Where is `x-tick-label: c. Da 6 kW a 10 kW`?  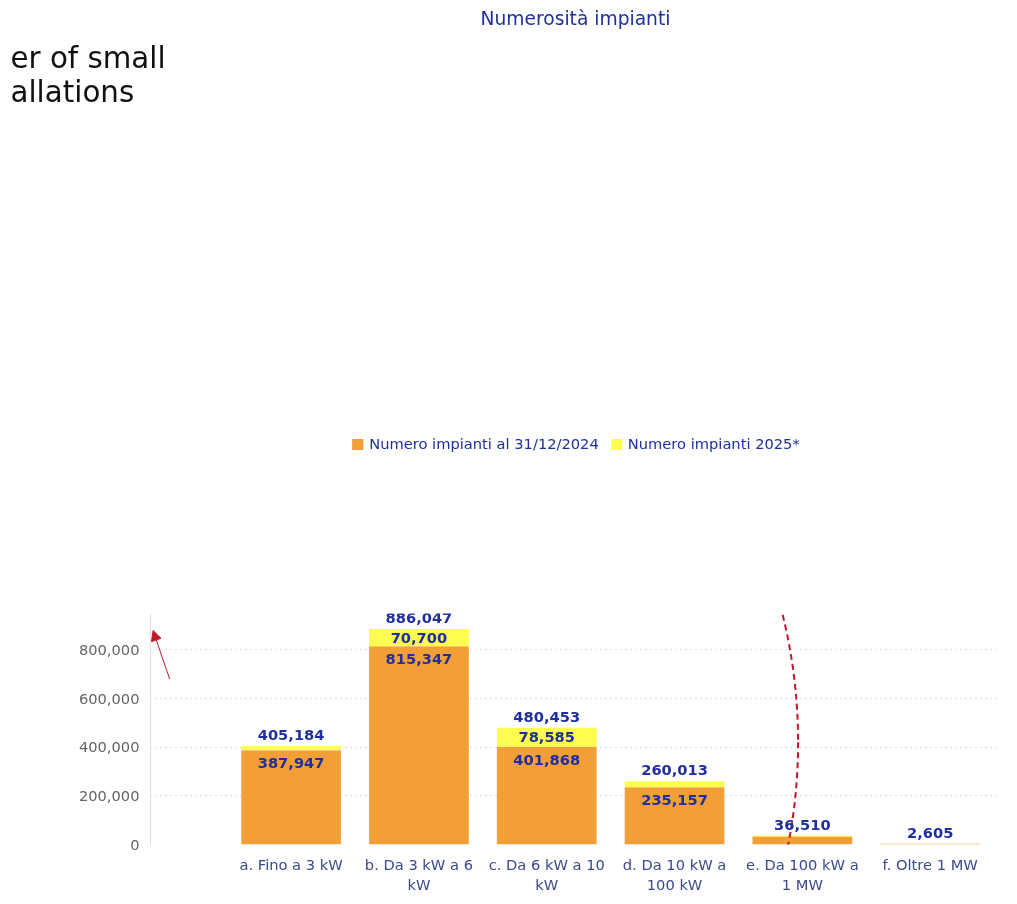 x-tick-label: c. Da 6 kW a 10 kW is located at coordinates (546, 874).